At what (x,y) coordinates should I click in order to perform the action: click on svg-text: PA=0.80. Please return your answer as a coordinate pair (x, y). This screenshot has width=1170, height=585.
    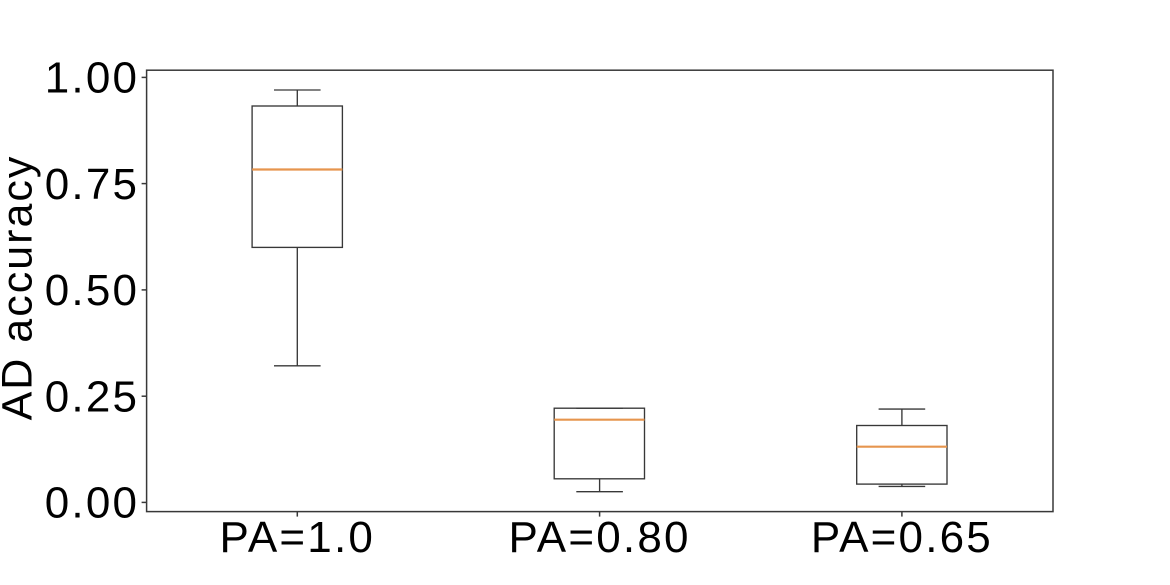
    Looking at the image, I should click on (600, 537).